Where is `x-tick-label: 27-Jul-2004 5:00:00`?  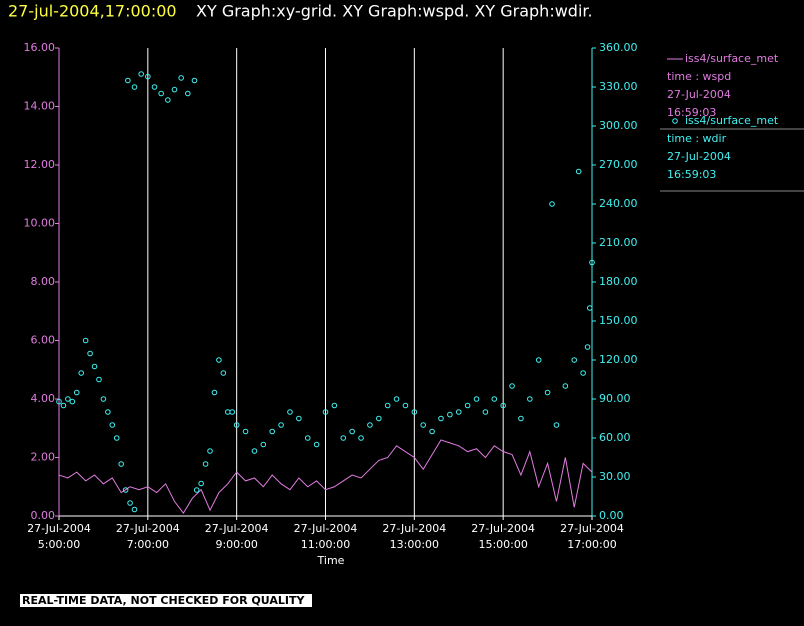 x-tick-label: 27-Jul-2004 5:00:00 is located at coordinates (59, 536).